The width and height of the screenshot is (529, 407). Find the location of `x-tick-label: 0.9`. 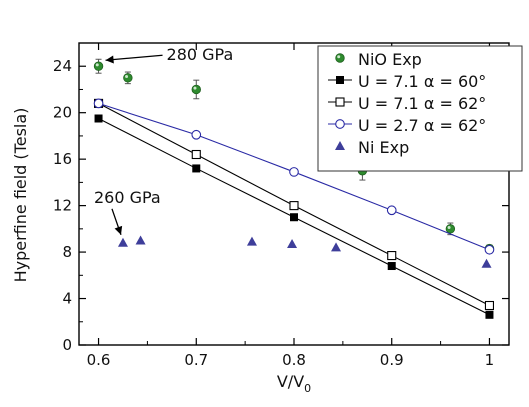

x-tick-label: 0.9 is located at coordinates (392, 360).